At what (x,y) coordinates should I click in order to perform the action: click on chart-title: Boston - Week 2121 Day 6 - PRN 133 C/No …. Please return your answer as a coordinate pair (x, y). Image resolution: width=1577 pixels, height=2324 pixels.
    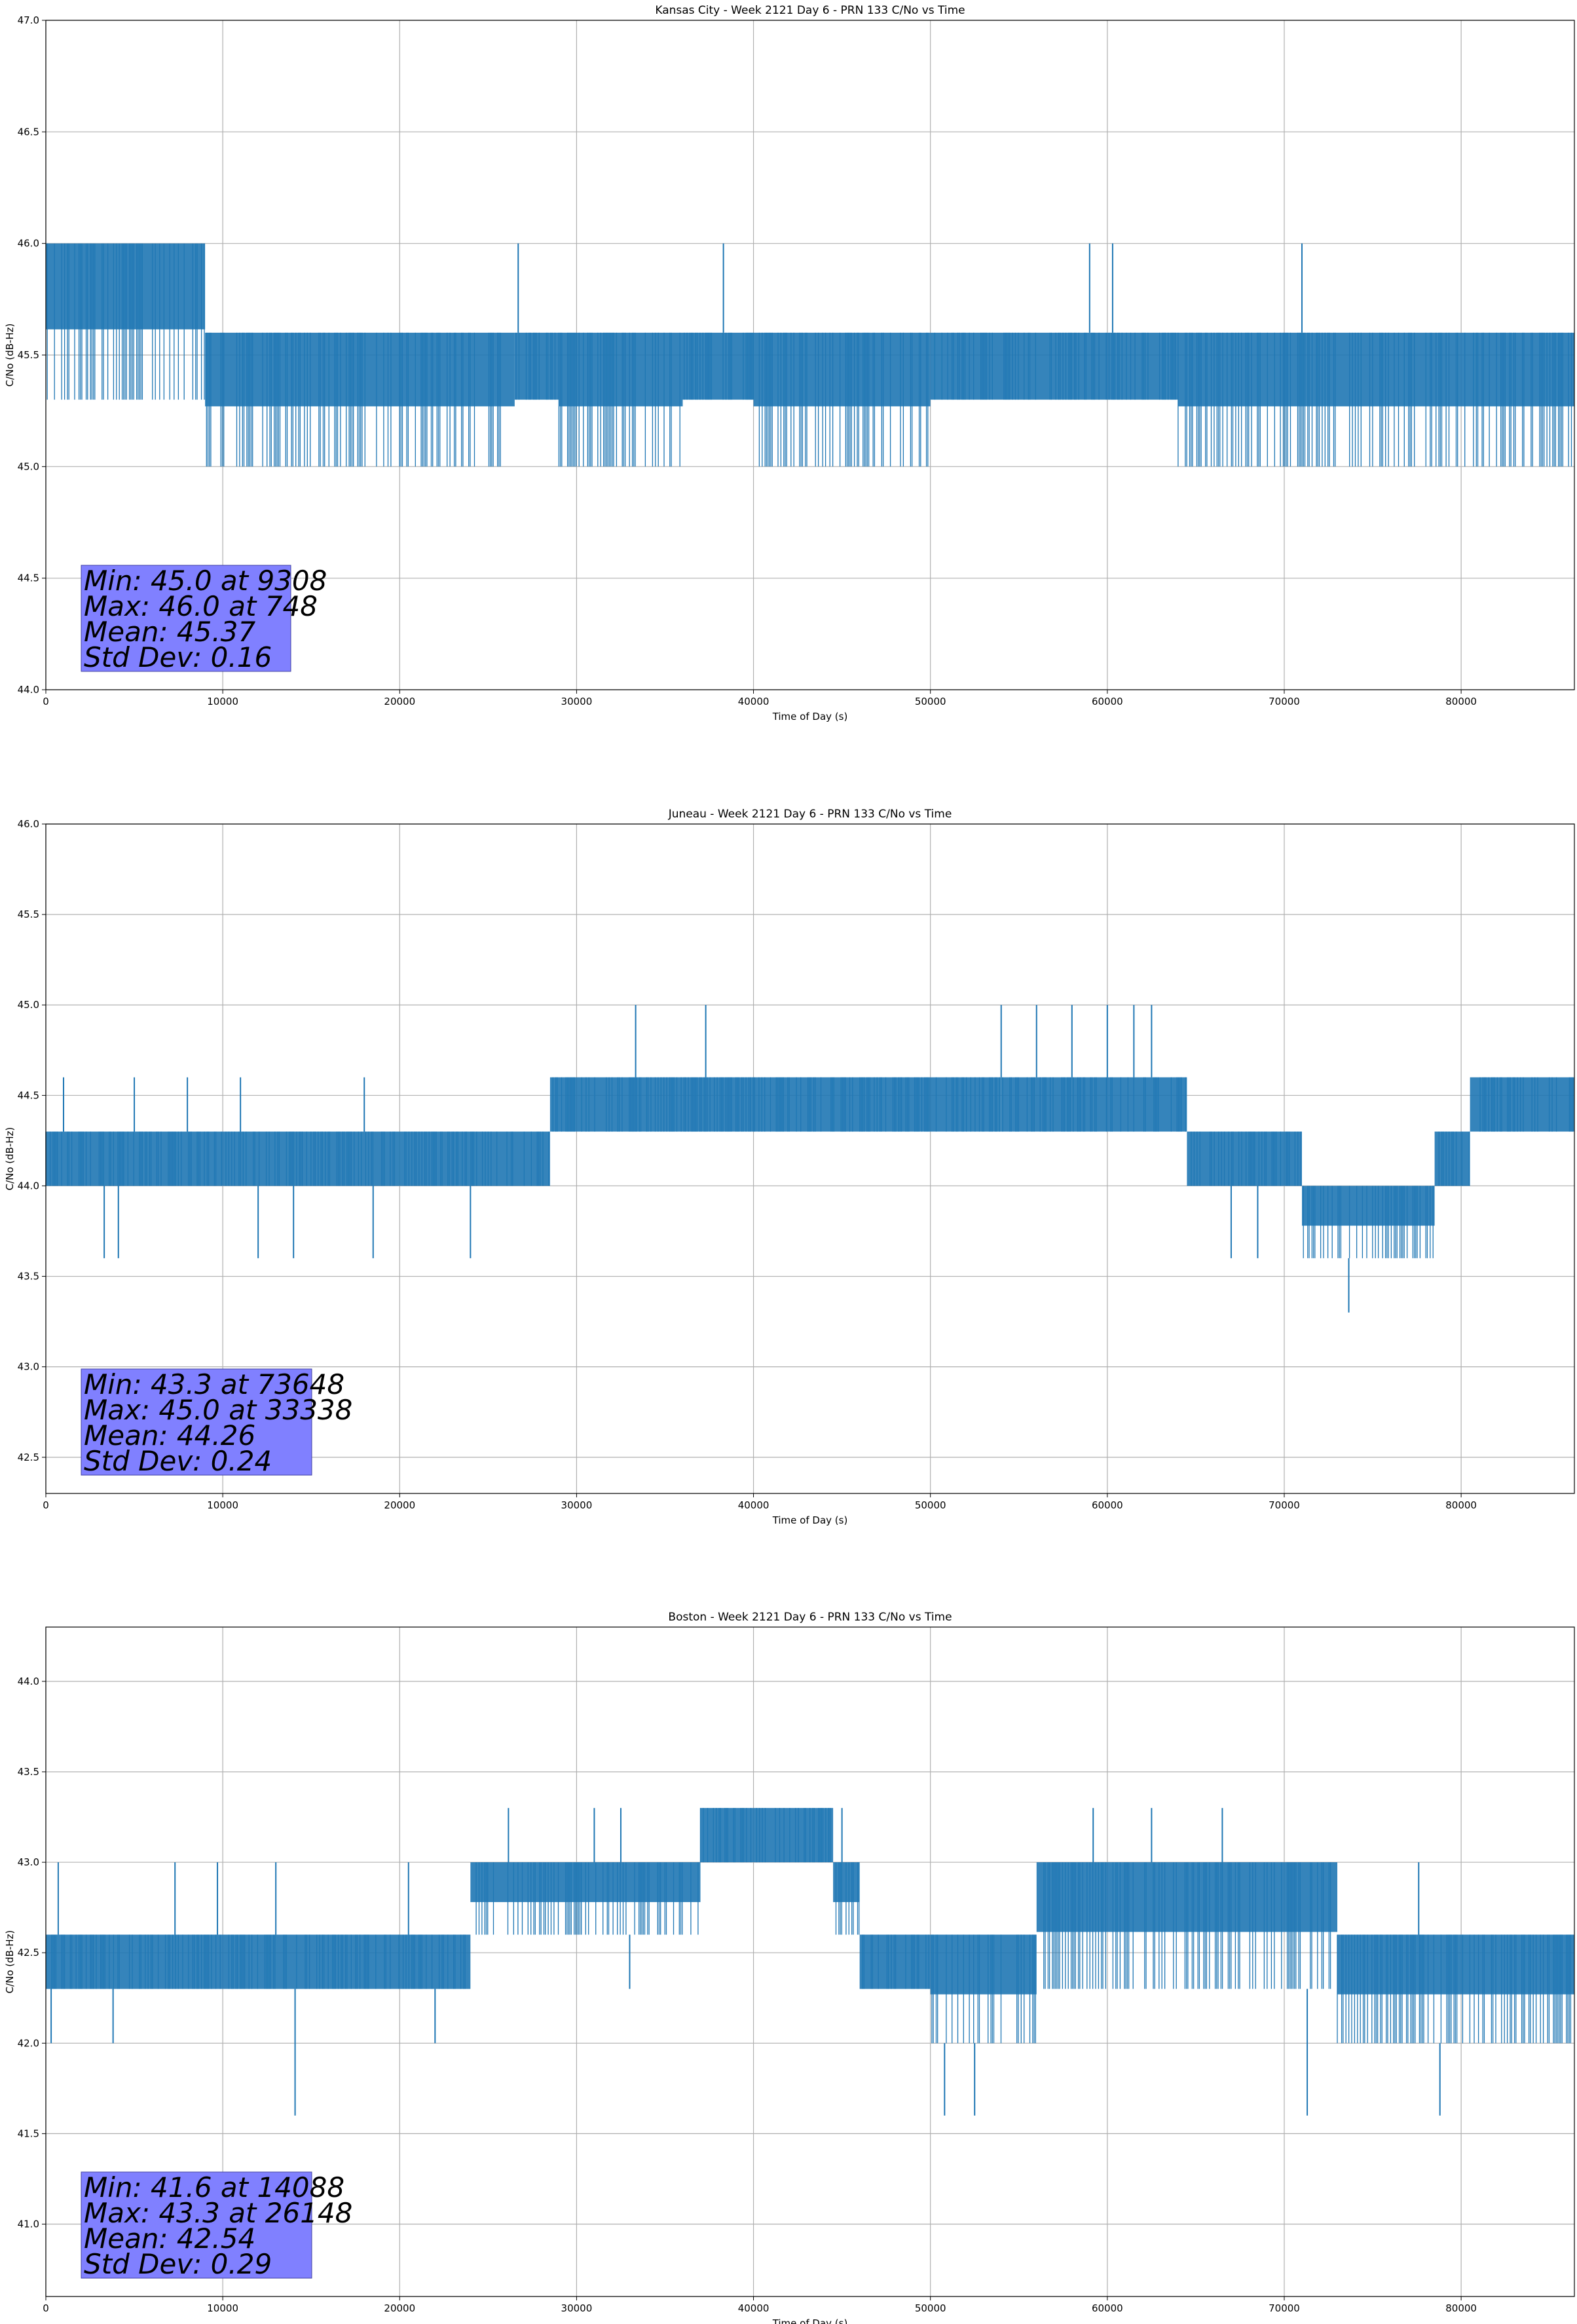
    Looking at the image, I should click on (810, 1617).